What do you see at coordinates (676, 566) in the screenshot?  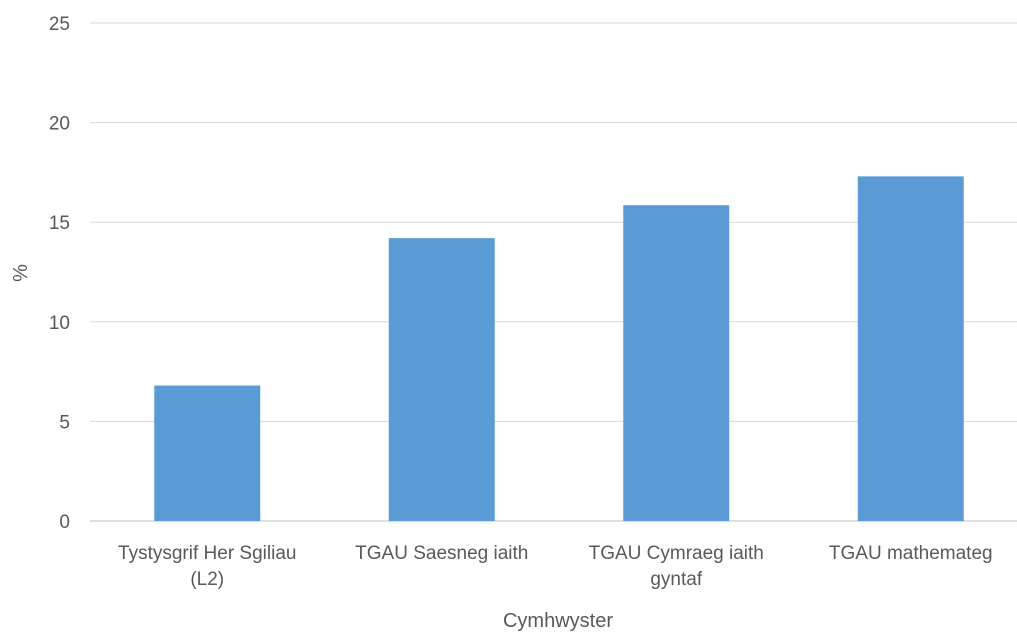 I see `x-tick-label: TGAU Cymraeg iaith gyntaf` at bounding box center [676, 566].